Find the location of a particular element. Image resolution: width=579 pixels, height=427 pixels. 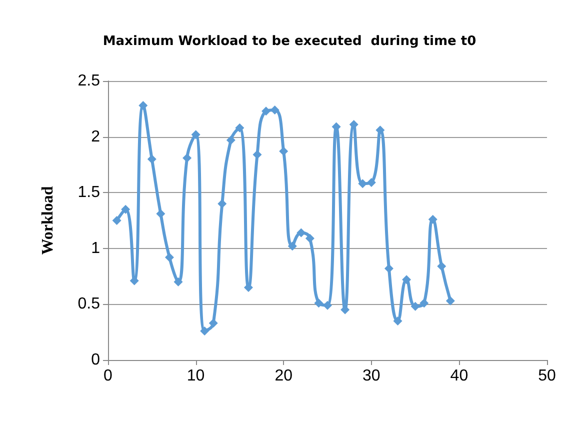

x-tick-label: 30 is located at coordinates (371, 376).